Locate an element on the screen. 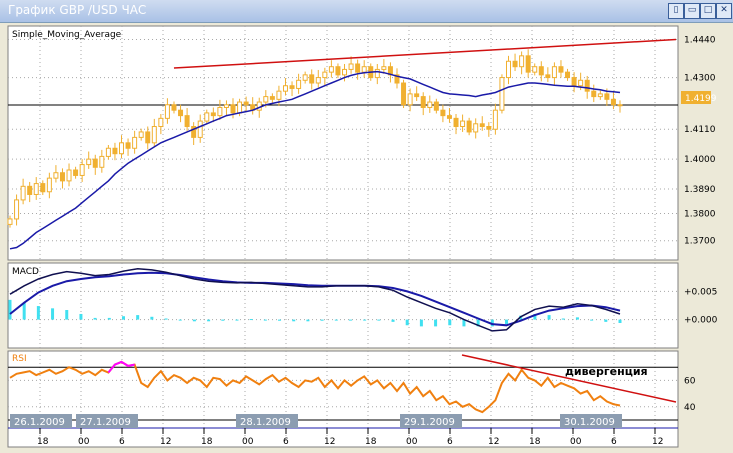  close-button: ✕ is located at coordinates (724, 11).